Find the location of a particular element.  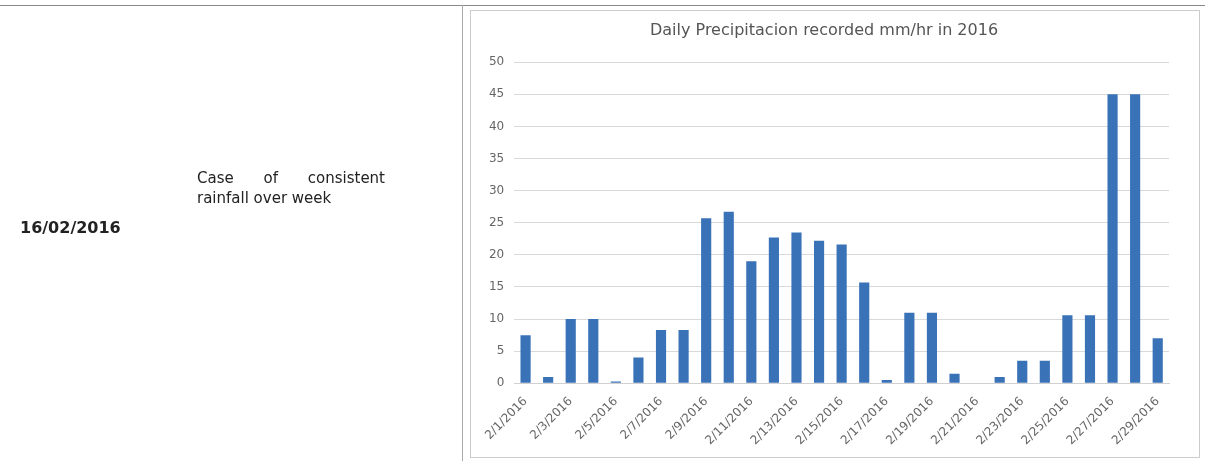

y-tick-label: 40 is located at coordinates (496, 125).